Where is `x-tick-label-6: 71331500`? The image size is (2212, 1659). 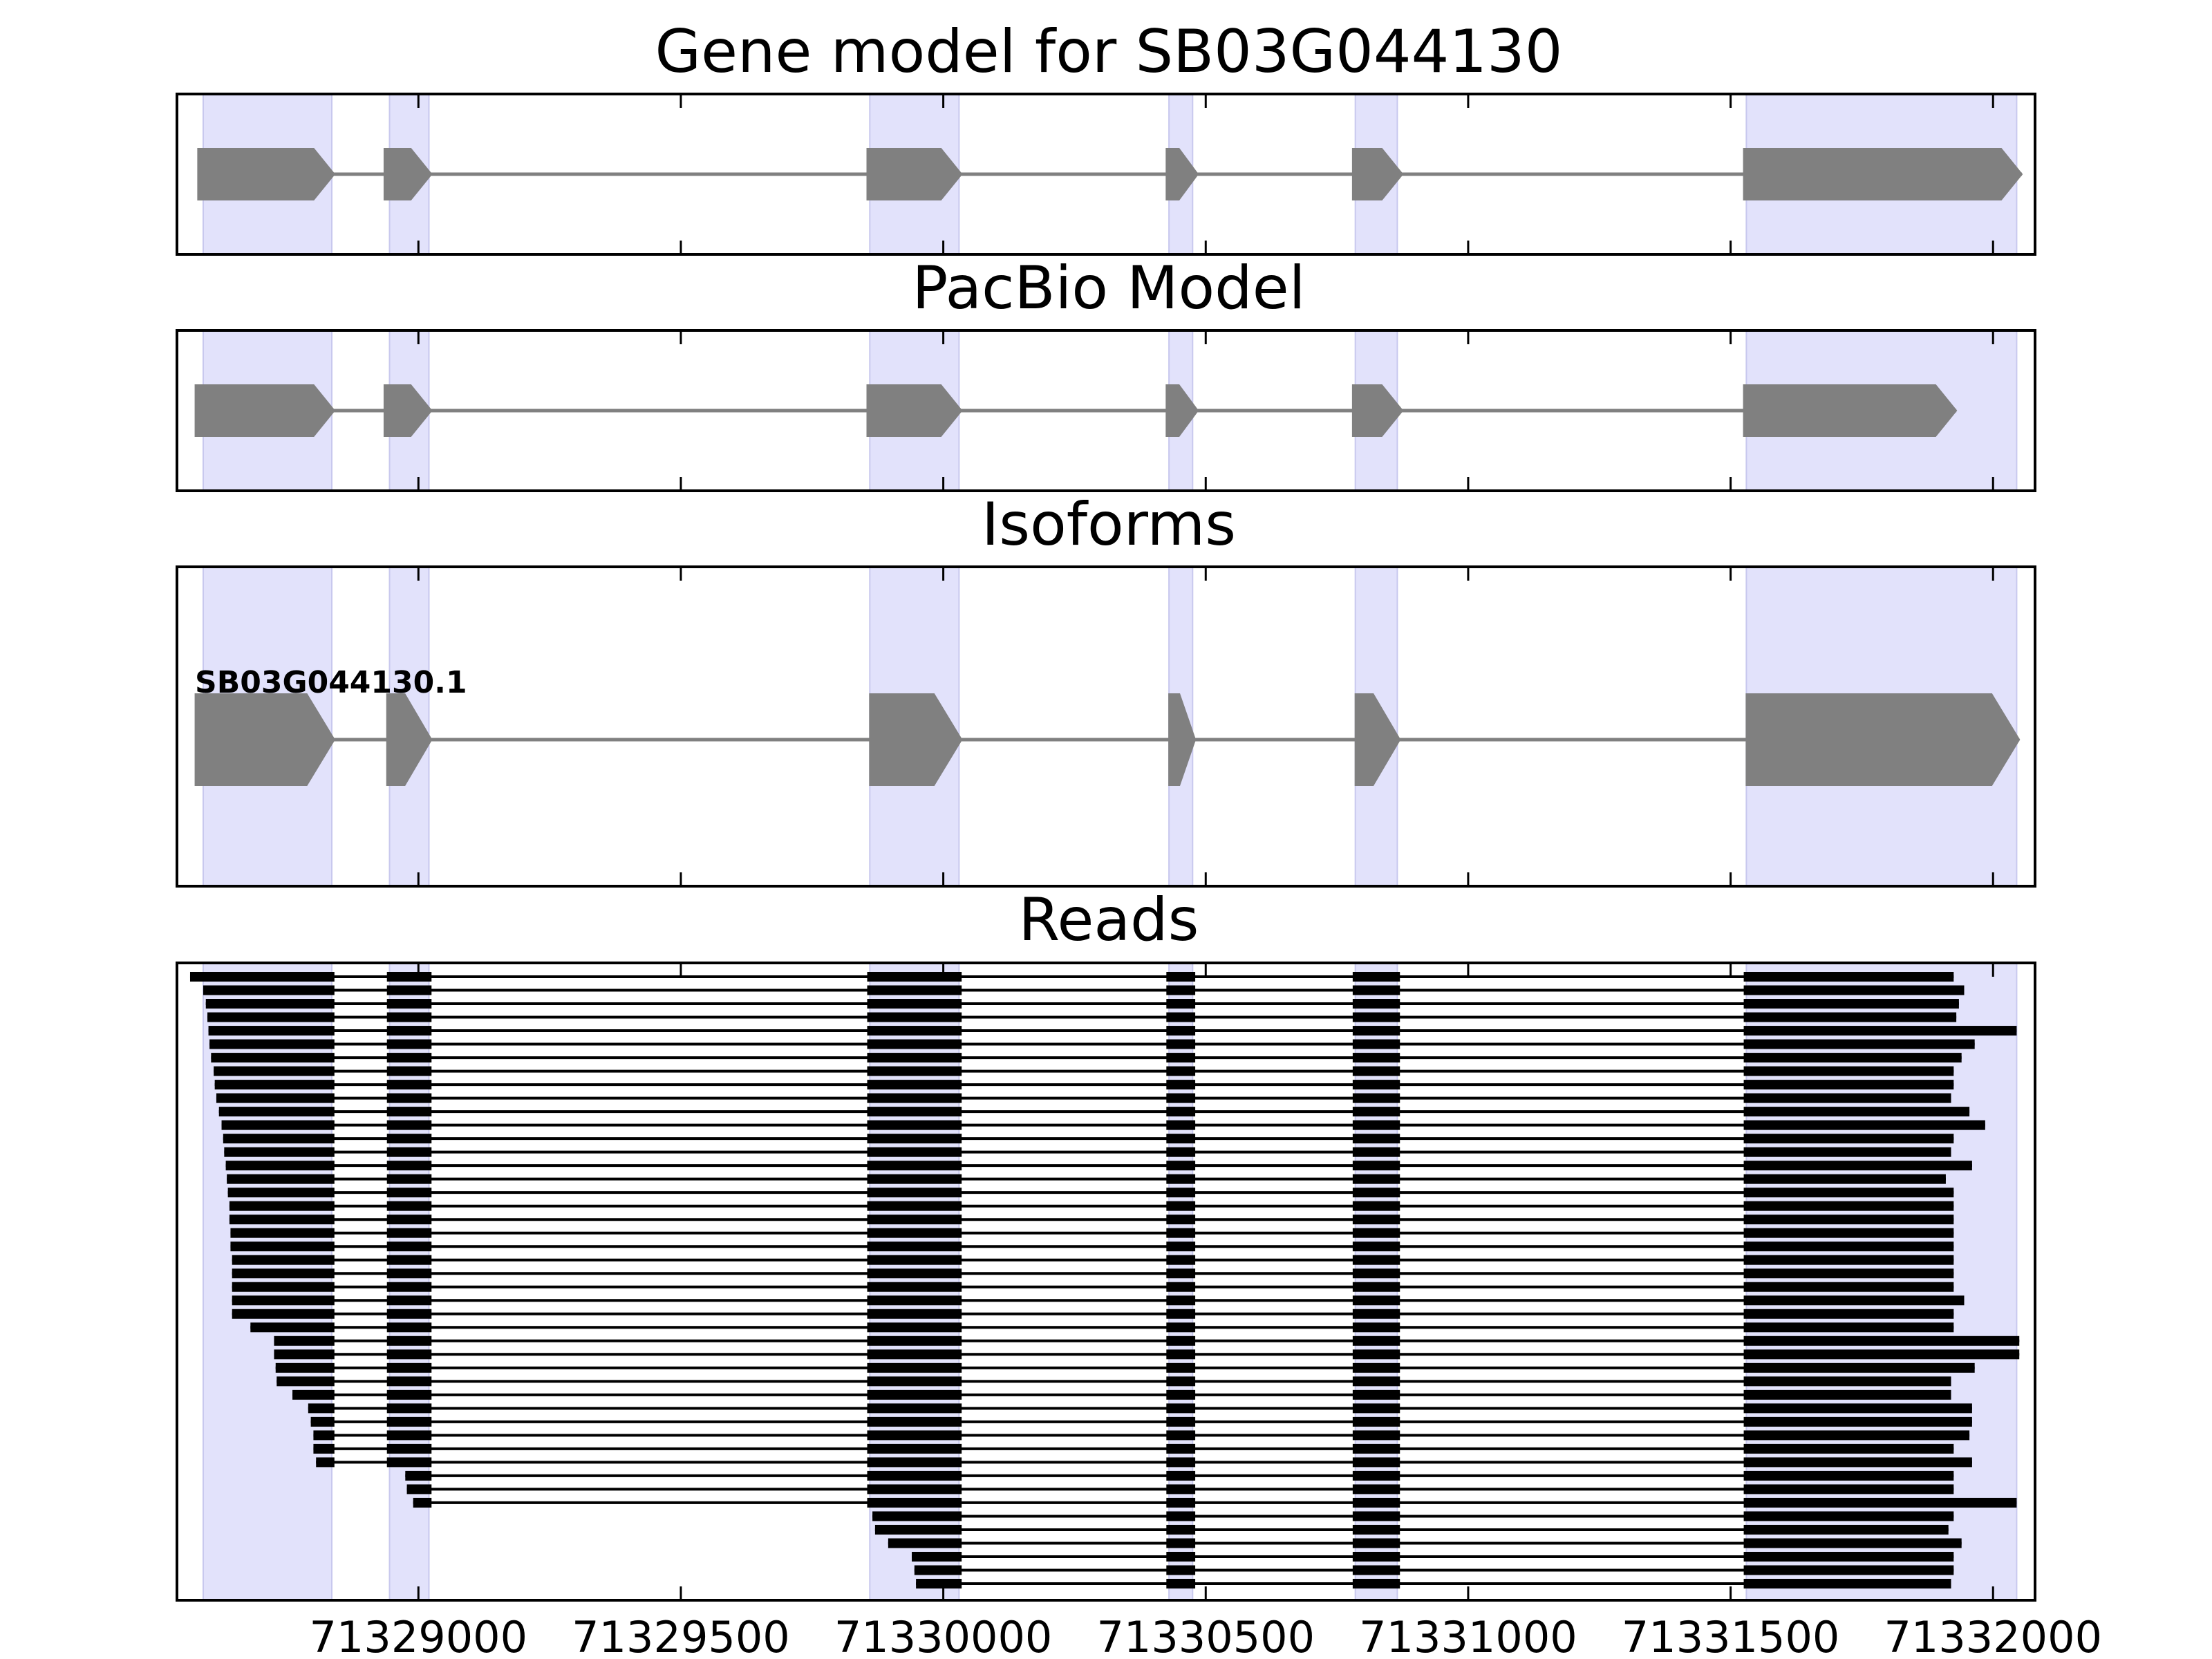
x-tick-label-6: 71331500 is located at coordinates (1731, 1635).